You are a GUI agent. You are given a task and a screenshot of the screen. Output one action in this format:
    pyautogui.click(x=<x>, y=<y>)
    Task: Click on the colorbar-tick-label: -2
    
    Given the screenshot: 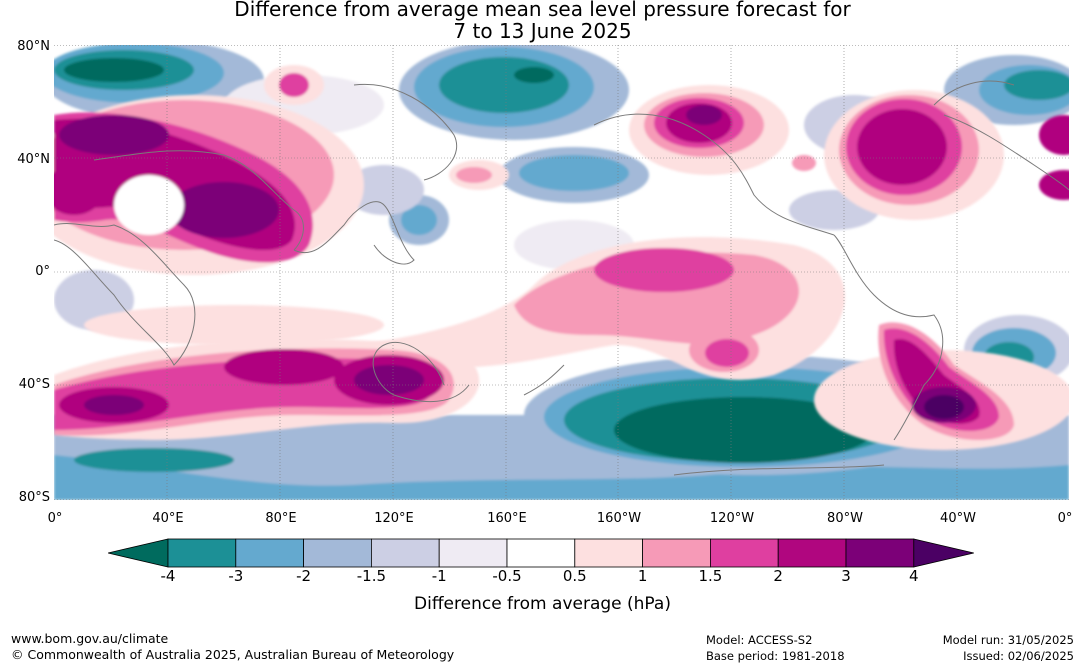 What is the action you would take?
    pyautogui.click(x=304, y=576)
    